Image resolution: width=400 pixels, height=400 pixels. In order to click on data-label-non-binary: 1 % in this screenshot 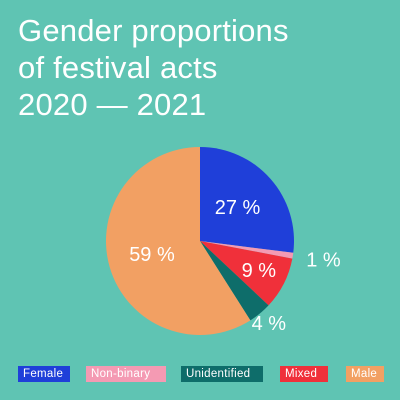, I will do `click(323, 261)`.